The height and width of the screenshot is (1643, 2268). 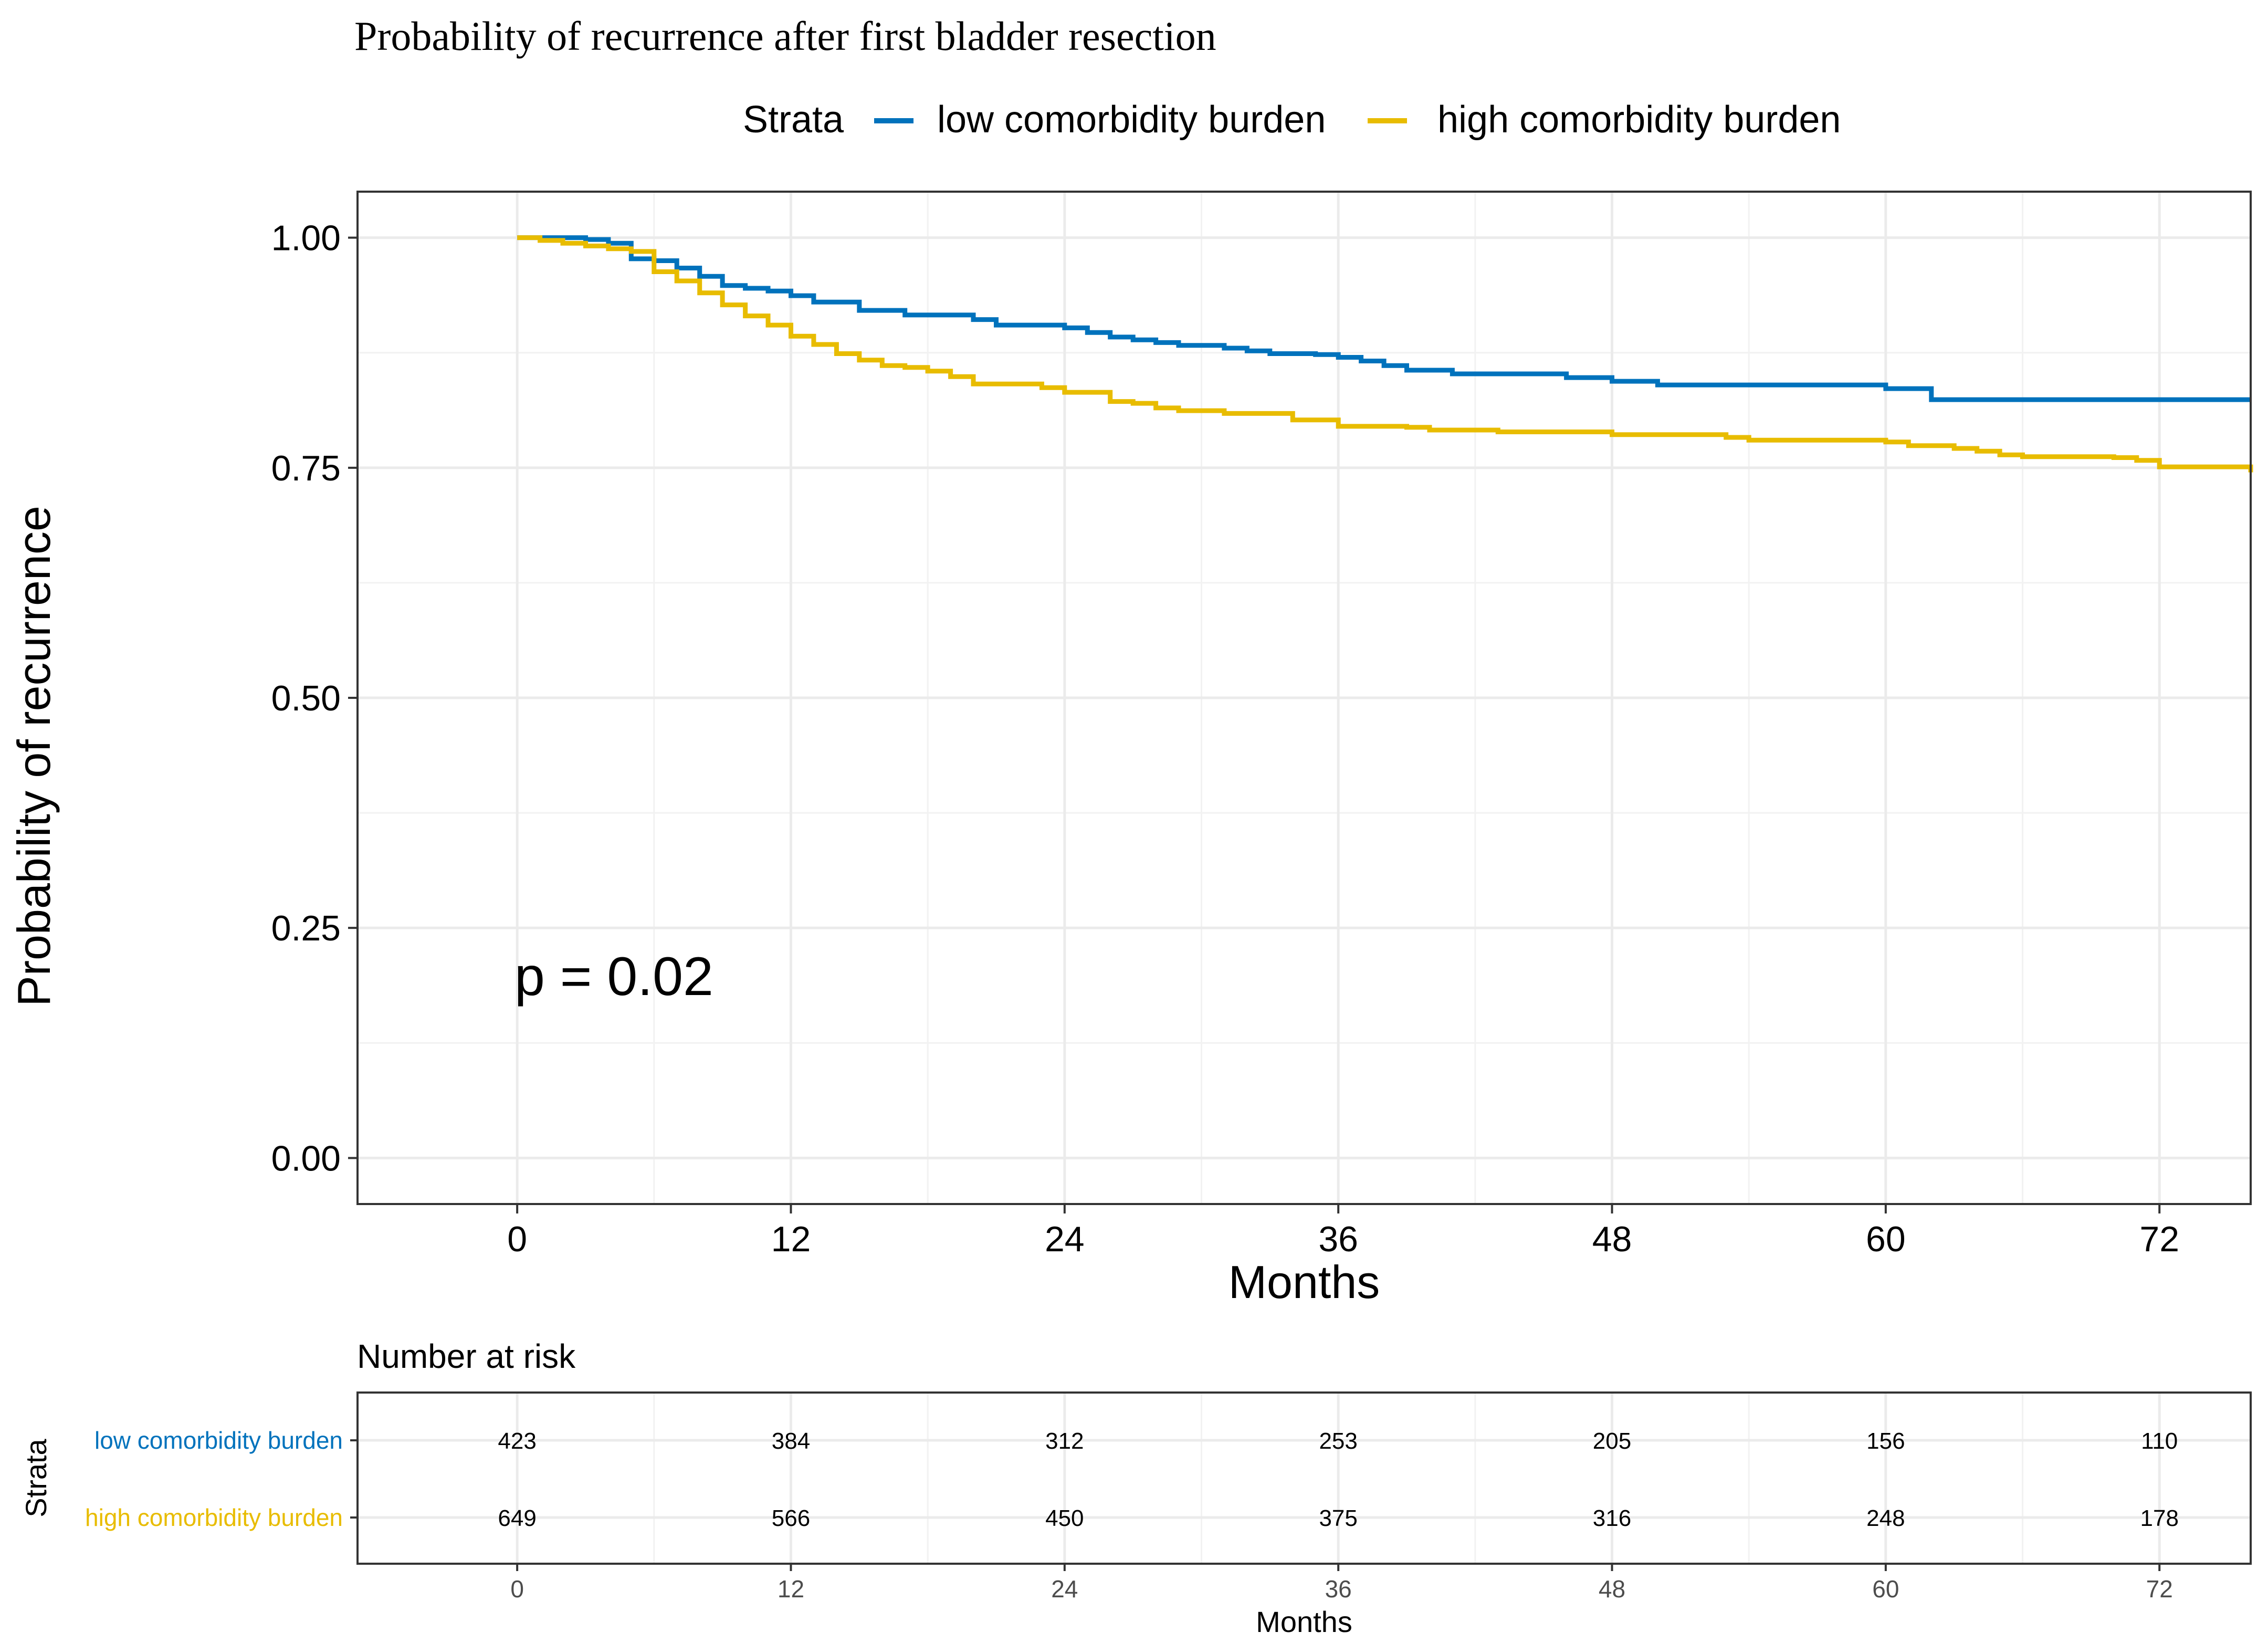 I want to click on risk-table-frame, so click(x=1304, y=1478).